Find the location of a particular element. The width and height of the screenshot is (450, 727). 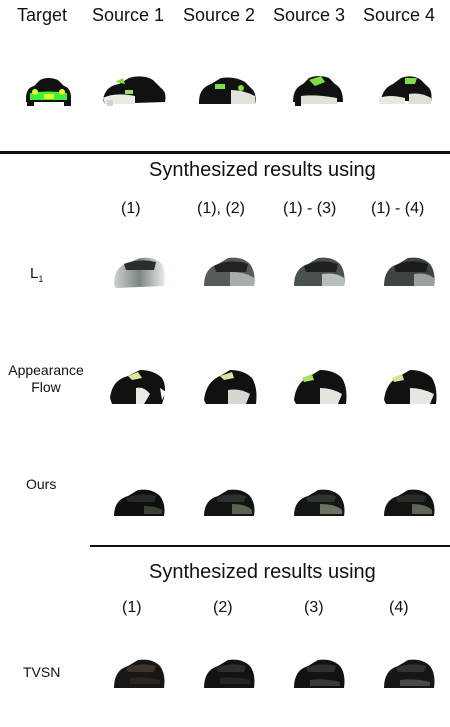

row-label-l1: L1 is located at coordinates (37, 274).